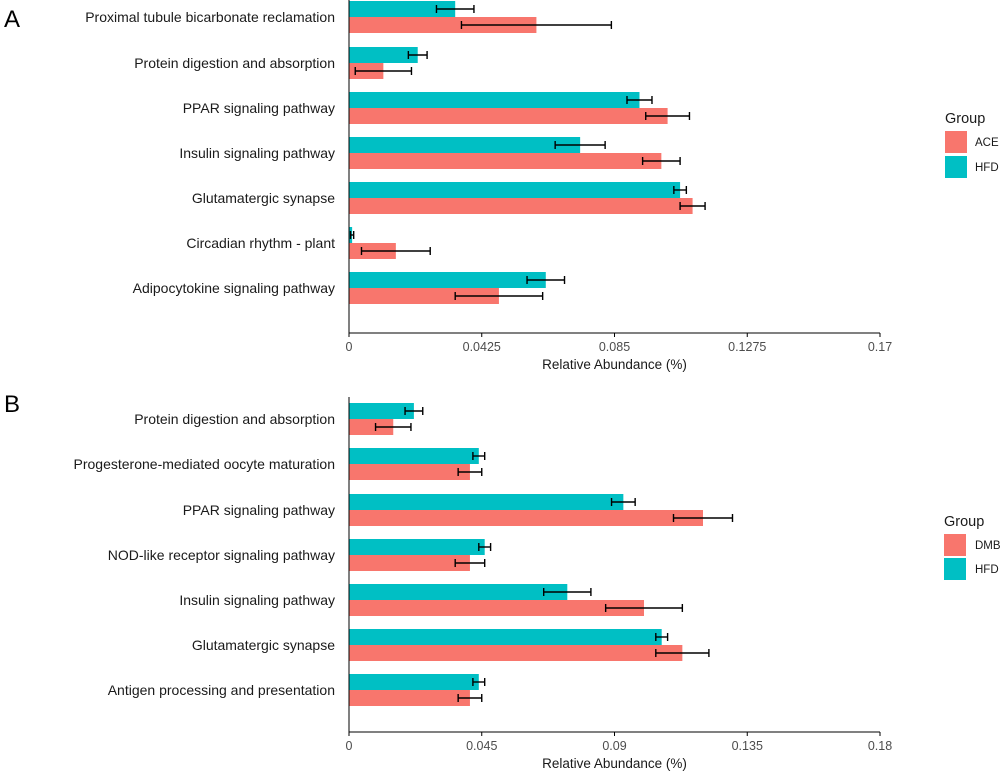 The image size is (1000, 777). Describe the element at coordinates (987, 546) in the screenshot. I see `legend-label: DMB` at that location.